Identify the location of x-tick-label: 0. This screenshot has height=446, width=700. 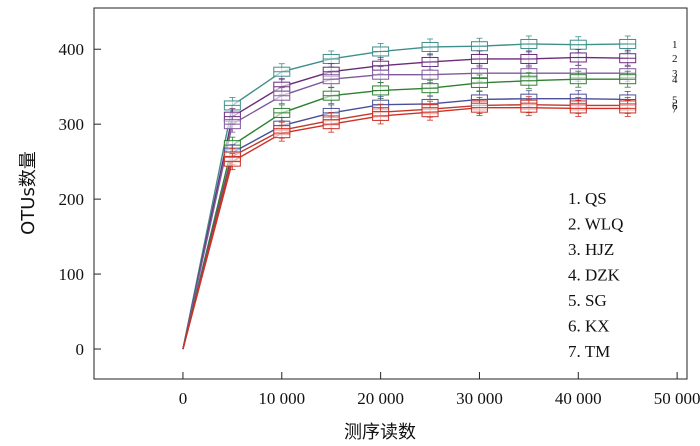
(183, 398).